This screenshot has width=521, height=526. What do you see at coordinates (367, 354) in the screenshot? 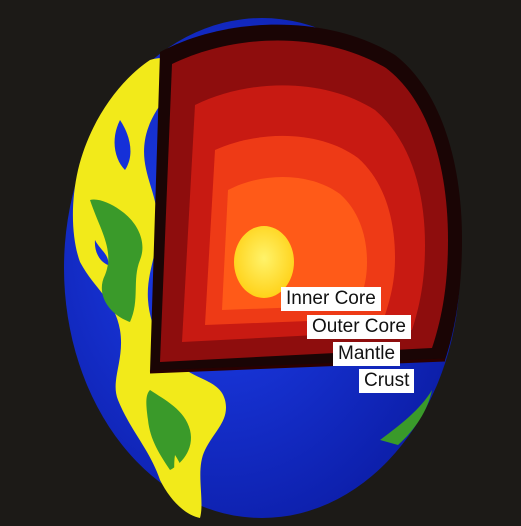
I see `label-mantle: Mantle` at bounding box center [367, 354].